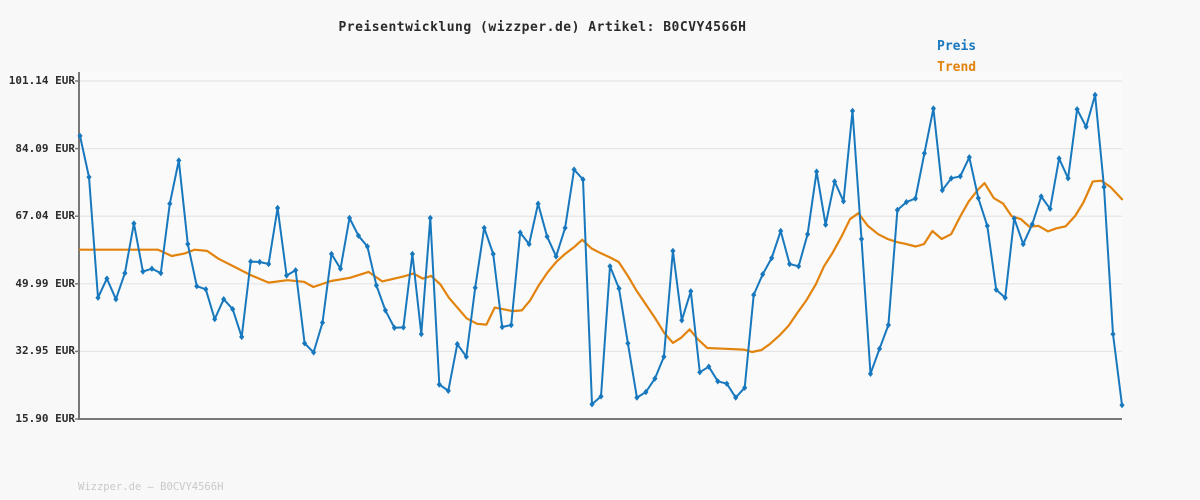 The image size is (1200, 500). I want to click on y-axis-label: 67.04 EUR, so click(45, 216).